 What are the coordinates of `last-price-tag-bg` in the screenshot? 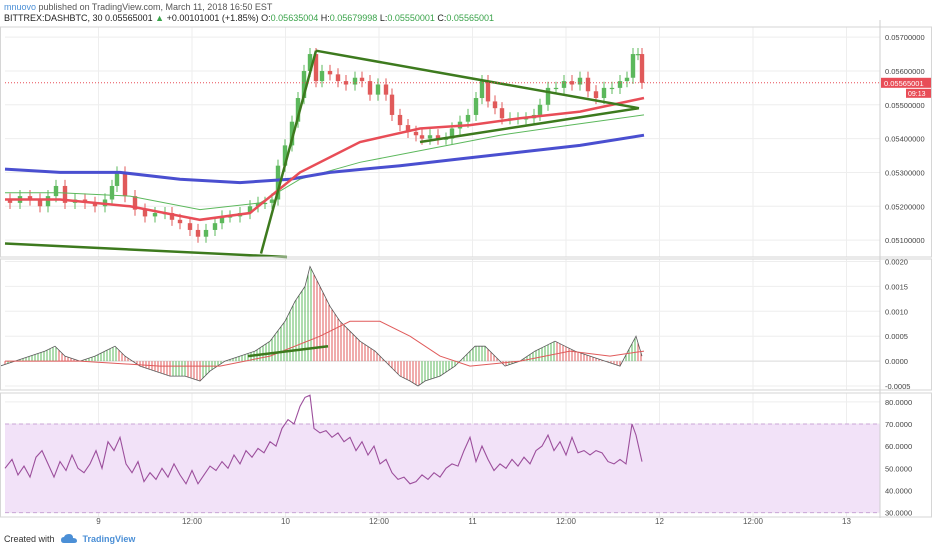 It's located at (906, 82).